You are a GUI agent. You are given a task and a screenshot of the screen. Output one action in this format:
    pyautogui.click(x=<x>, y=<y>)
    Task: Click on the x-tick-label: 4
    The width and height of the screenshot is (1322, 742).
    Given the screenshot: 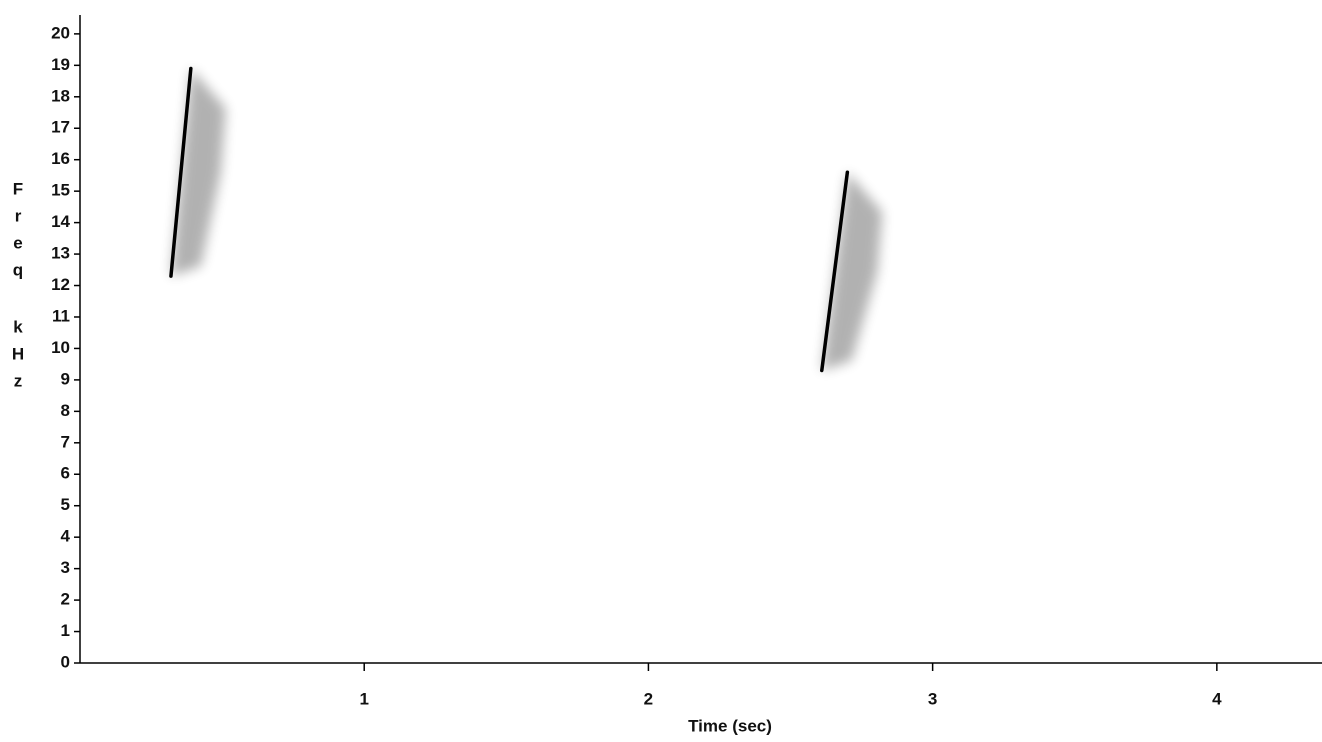 What is the action you would take?
    pyautogui.click(x=1217, y=698)
    